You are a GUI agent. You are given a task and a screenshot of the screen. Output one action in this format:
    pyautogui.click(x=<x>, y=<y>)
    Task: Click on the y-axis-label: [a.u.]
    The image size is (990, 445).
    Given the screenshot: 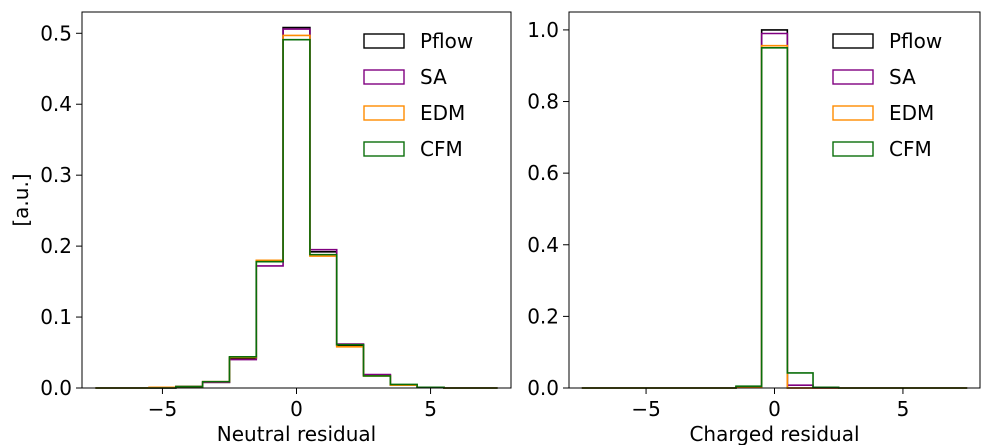 What is the action you would take?
    pyautogui.click(x=21, y=199)
    